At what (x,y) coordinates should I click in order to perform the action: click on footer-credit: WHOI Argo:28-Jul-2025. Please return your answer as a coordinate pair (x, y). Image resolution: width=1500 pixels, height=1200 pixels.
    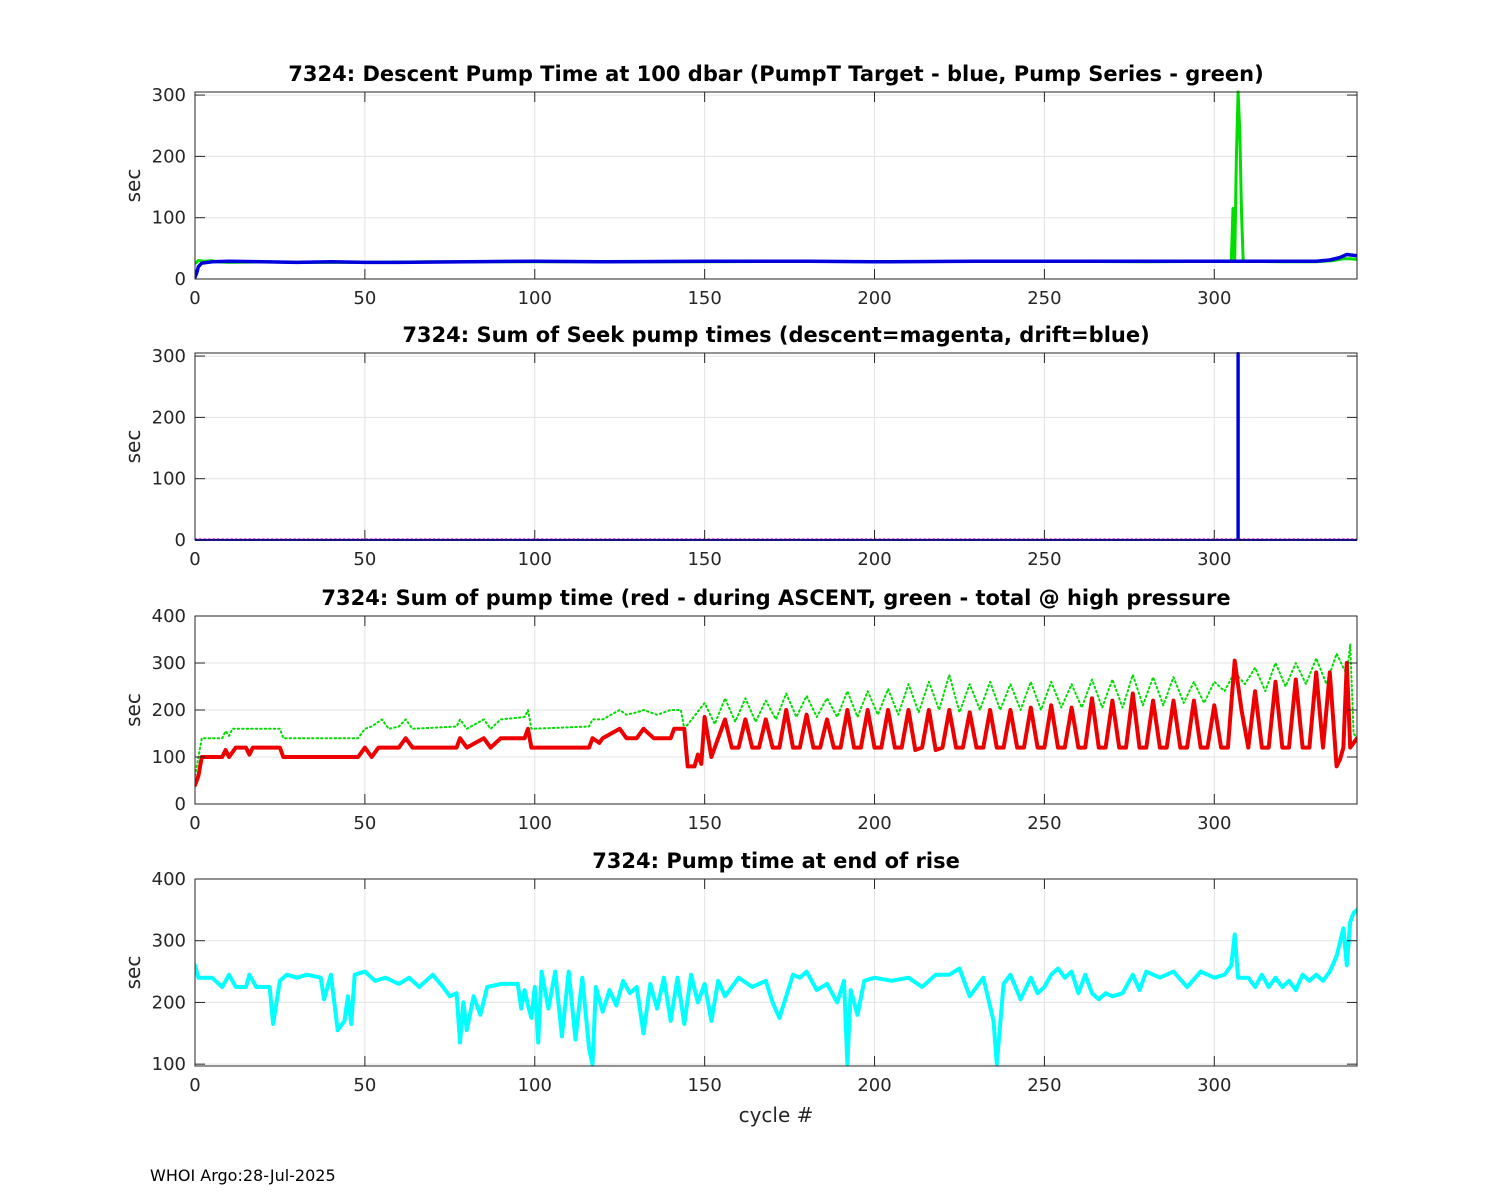
    Looking at the image, I should click on (243, 1175).